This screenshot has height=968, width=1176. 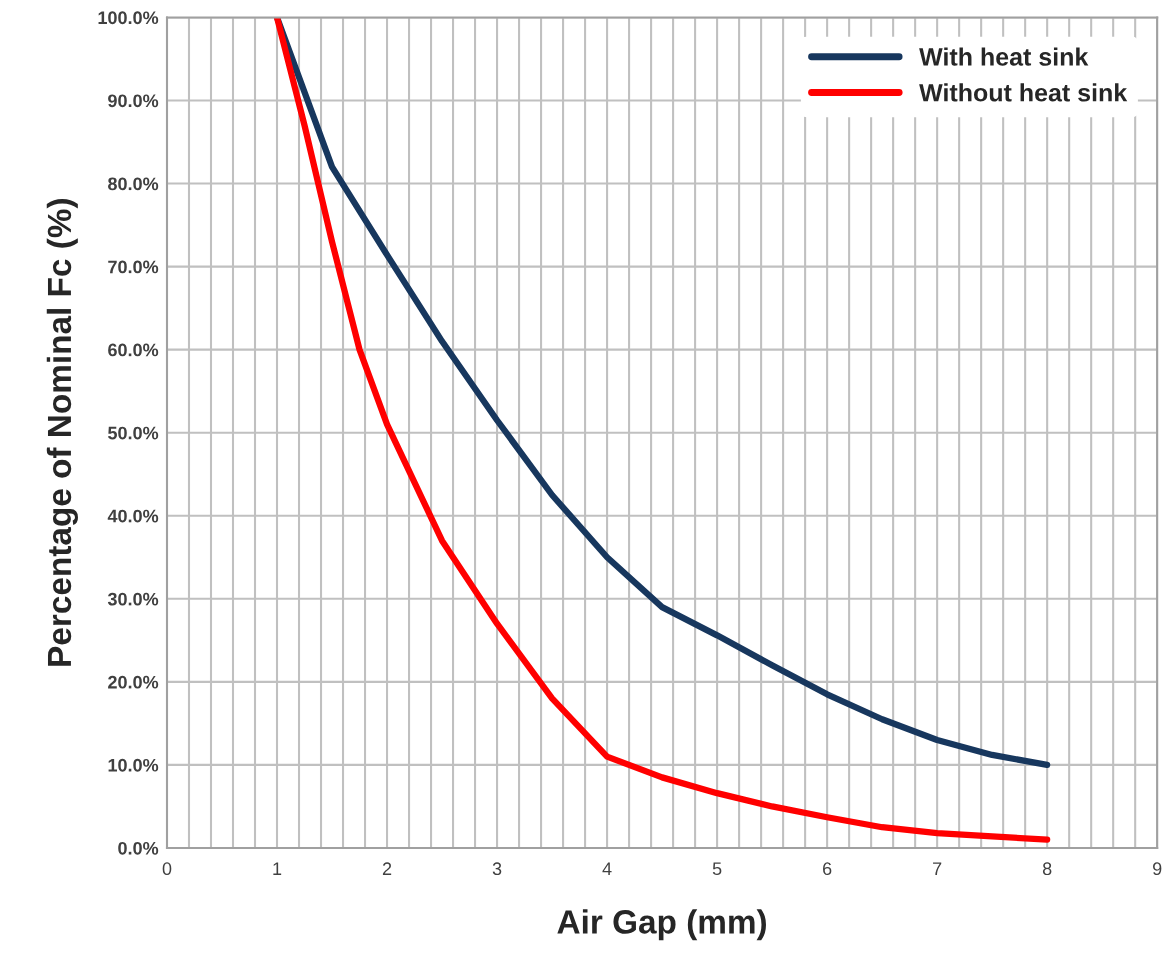 What do you see at coordinates (717, 869) in the screenshot?
I see `x-tick-label: 5` at bounding box center [717, 869].